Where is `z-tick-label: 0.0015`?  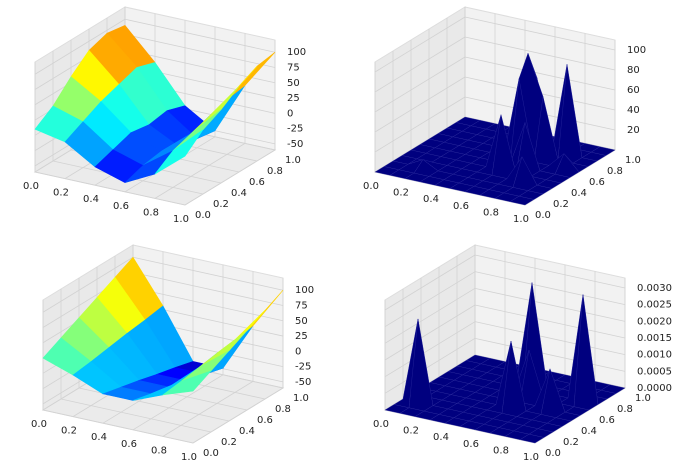 z-tick-label: 0.0015 is located at coordinates (654, 338).